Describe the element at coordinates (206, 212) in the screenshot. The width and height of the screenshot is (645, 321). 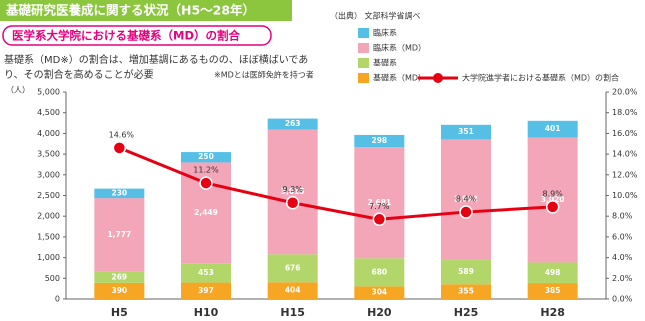
I see `data-label: 2,449` at that location.